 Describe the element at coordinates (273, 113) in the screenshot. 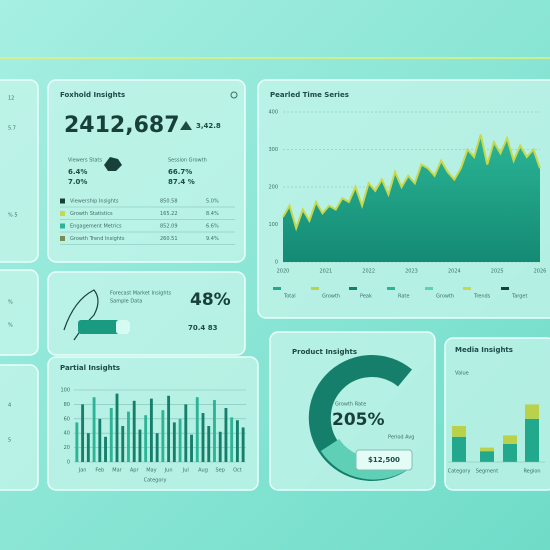

I see `y-tick-label: 400` at that location.